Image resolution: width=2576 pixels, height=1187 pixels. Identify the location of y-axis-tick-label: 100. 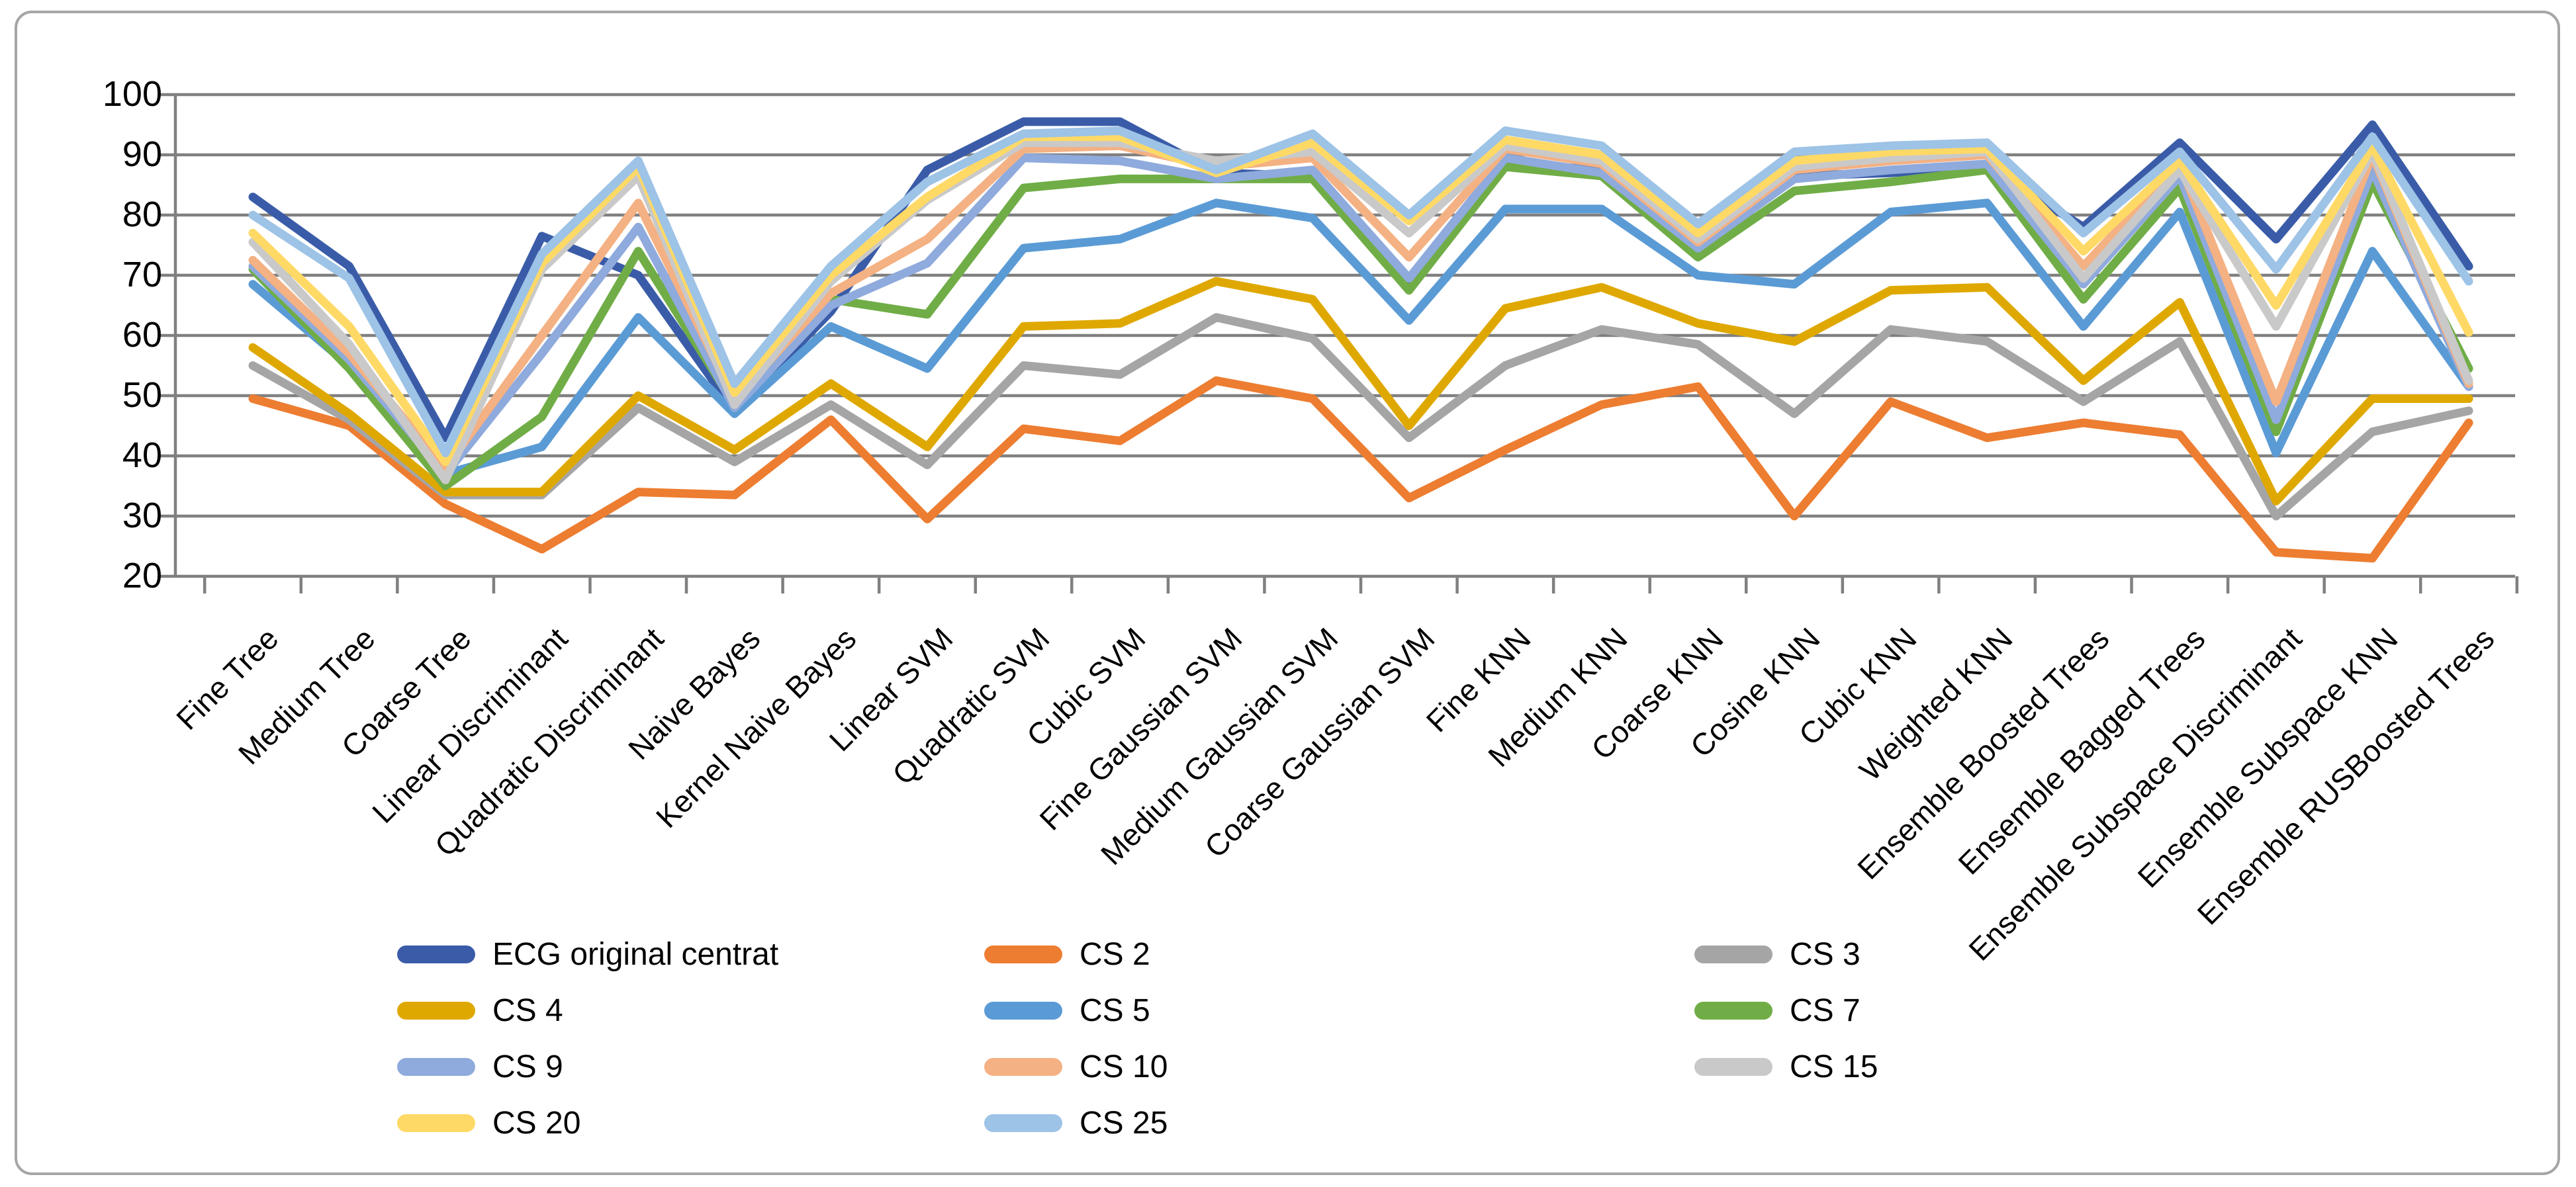
(132, 94).